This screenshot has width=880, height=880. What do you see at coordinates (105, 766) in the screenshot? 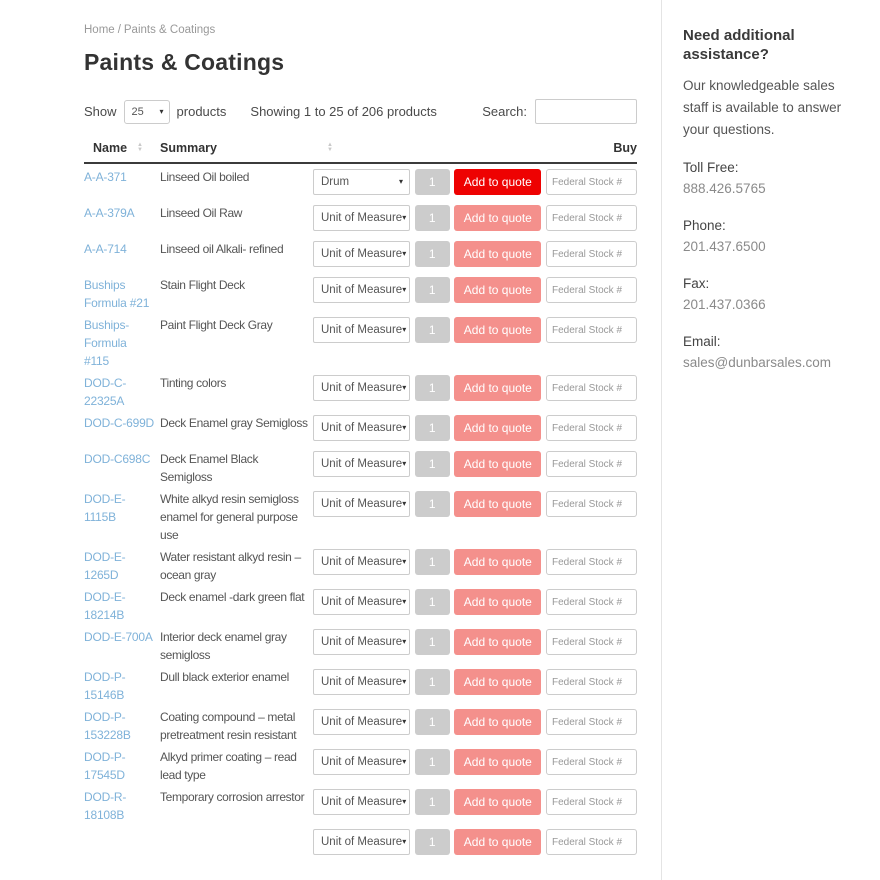
I see `product-name-link: DOD-P-17545D` at bounding box center [105, 766].